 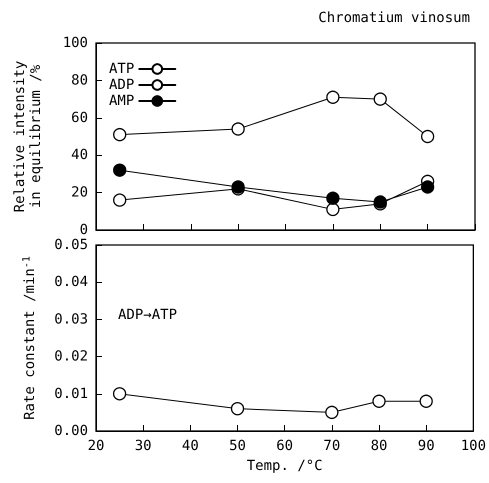 What do you see at coordinates (96, 446) in the screenshot?
I see `x-tick-label: 20` at bounding box center [96, 446].